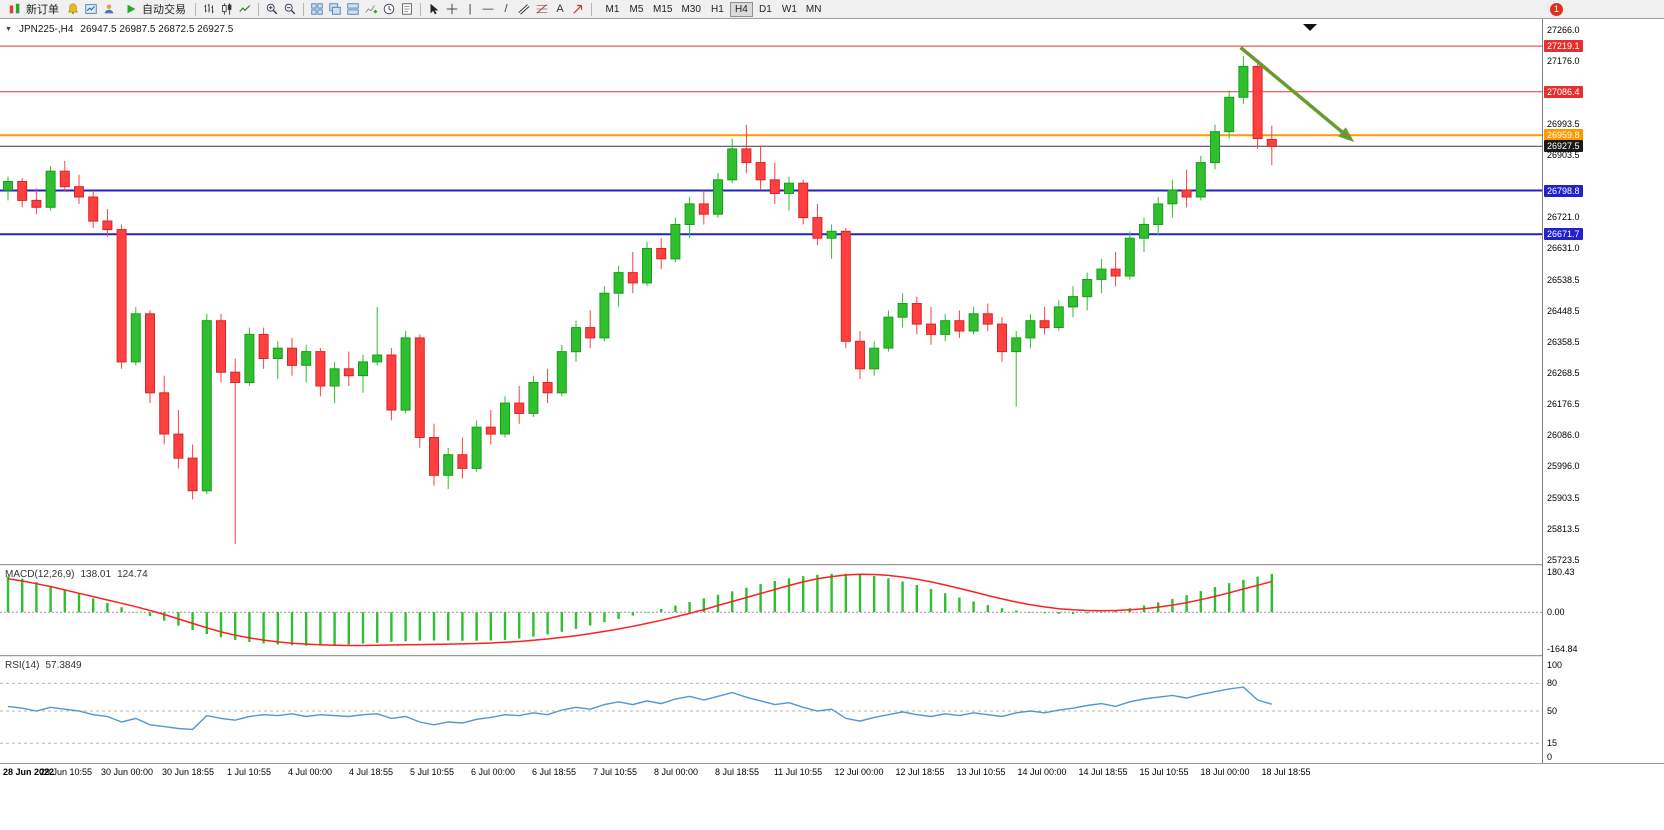 The height and width of the screenshot is (830, 1664). Describe the element at coordinates (73, 9) in the screenshot. I see `alerts-icon` at that location.